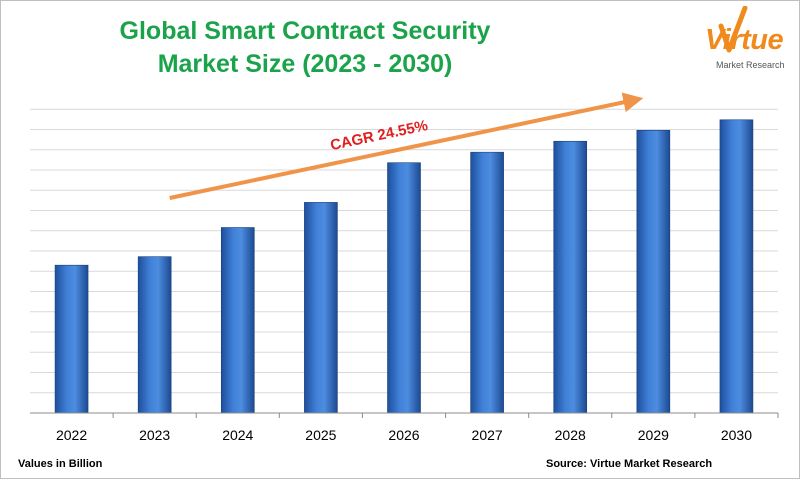  What do you see at coordinates (733, 29) in the screenshot?
I see `logo-check-icon` at bounding box center [733, 29].